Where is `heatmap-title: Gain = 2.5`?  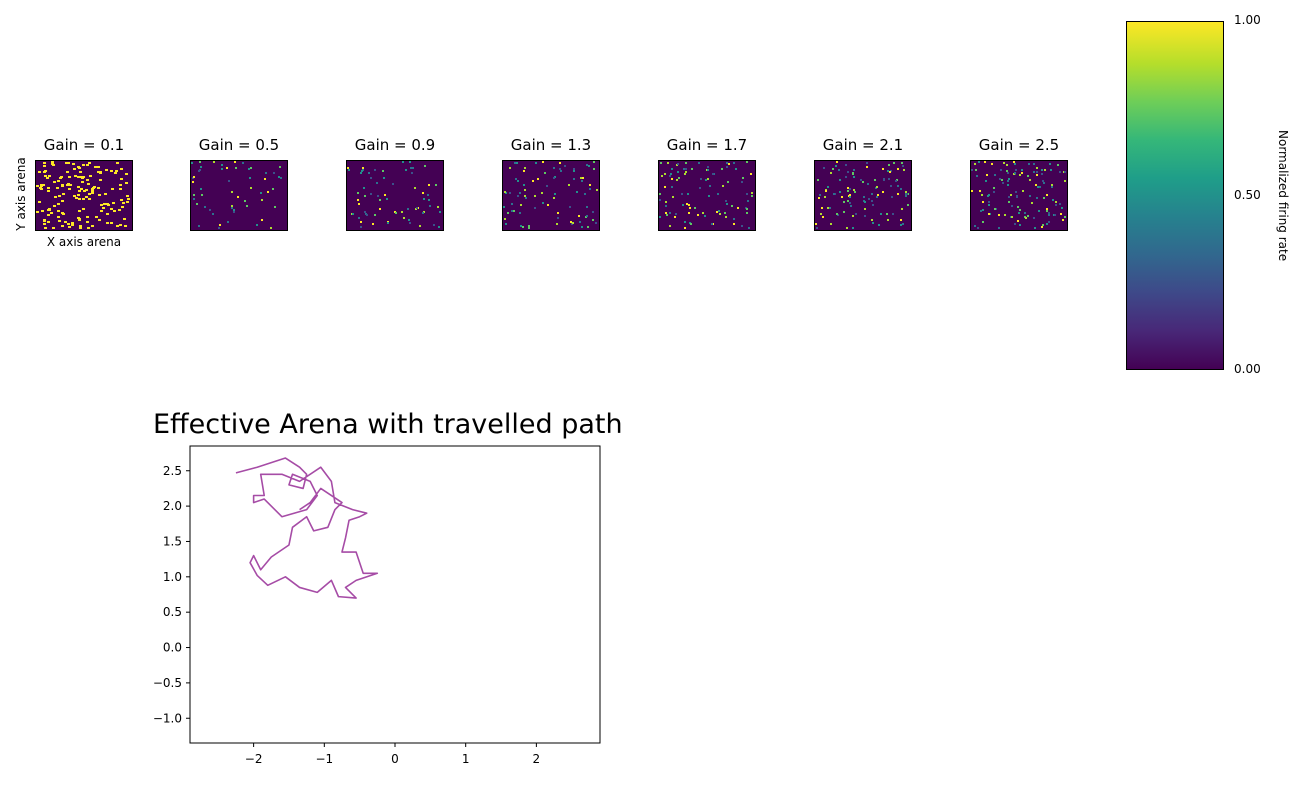
heatmap-title: Gain = 2.5 is located at coordinates (1019, 145).